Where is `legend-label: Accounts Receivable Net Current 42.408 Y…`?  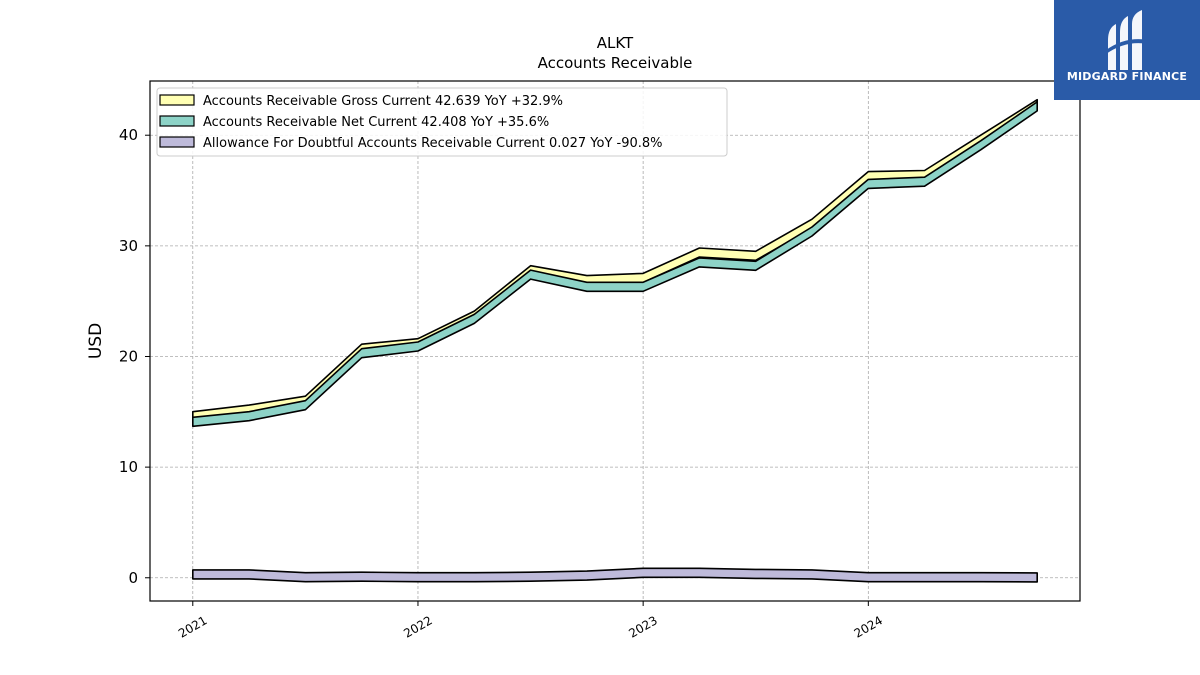 legend-label: Accounts Receivable Net Current 42.408 Y… is located at coordinates (376, 122).